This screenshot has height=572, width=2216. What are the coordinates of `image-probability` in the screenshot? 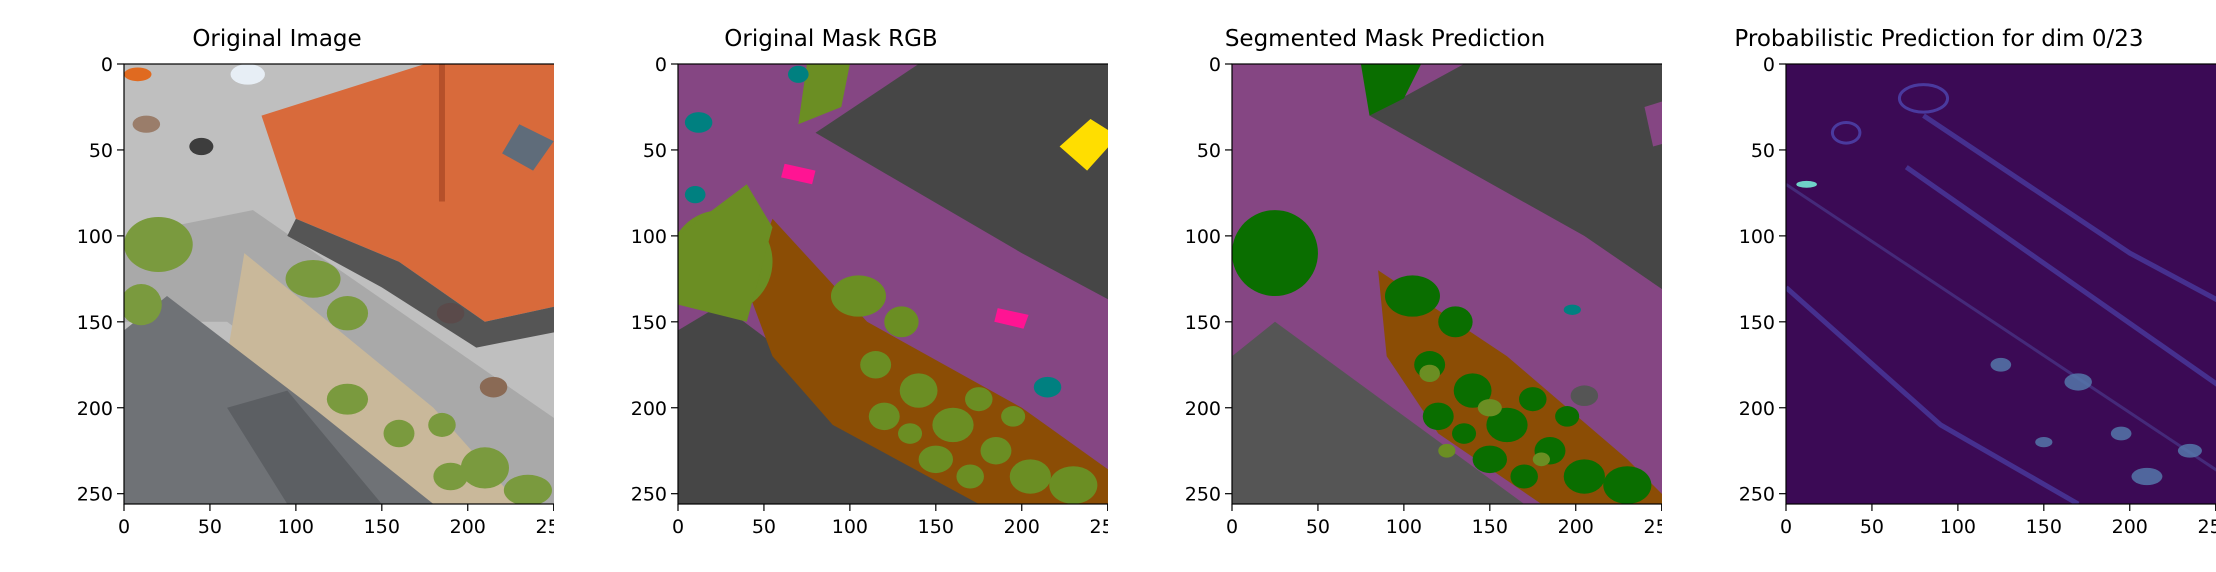 It's located at (2001, 284).